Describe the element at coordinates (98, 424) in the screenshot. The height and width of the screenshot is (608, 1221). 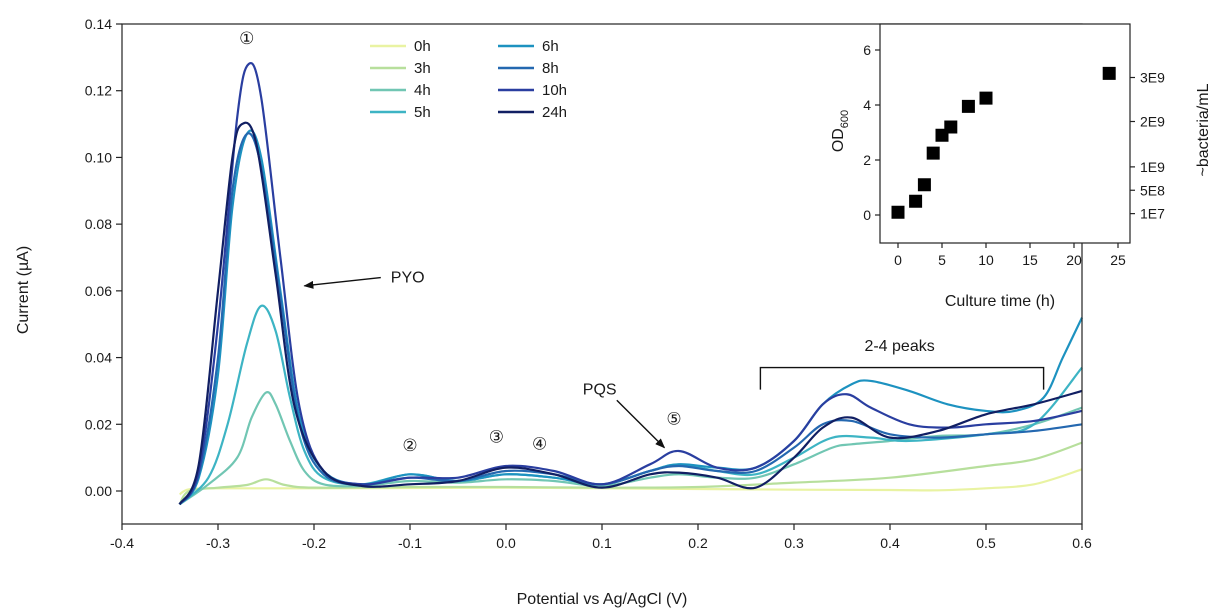
I see `y-tick-label: 0.02` at that location.